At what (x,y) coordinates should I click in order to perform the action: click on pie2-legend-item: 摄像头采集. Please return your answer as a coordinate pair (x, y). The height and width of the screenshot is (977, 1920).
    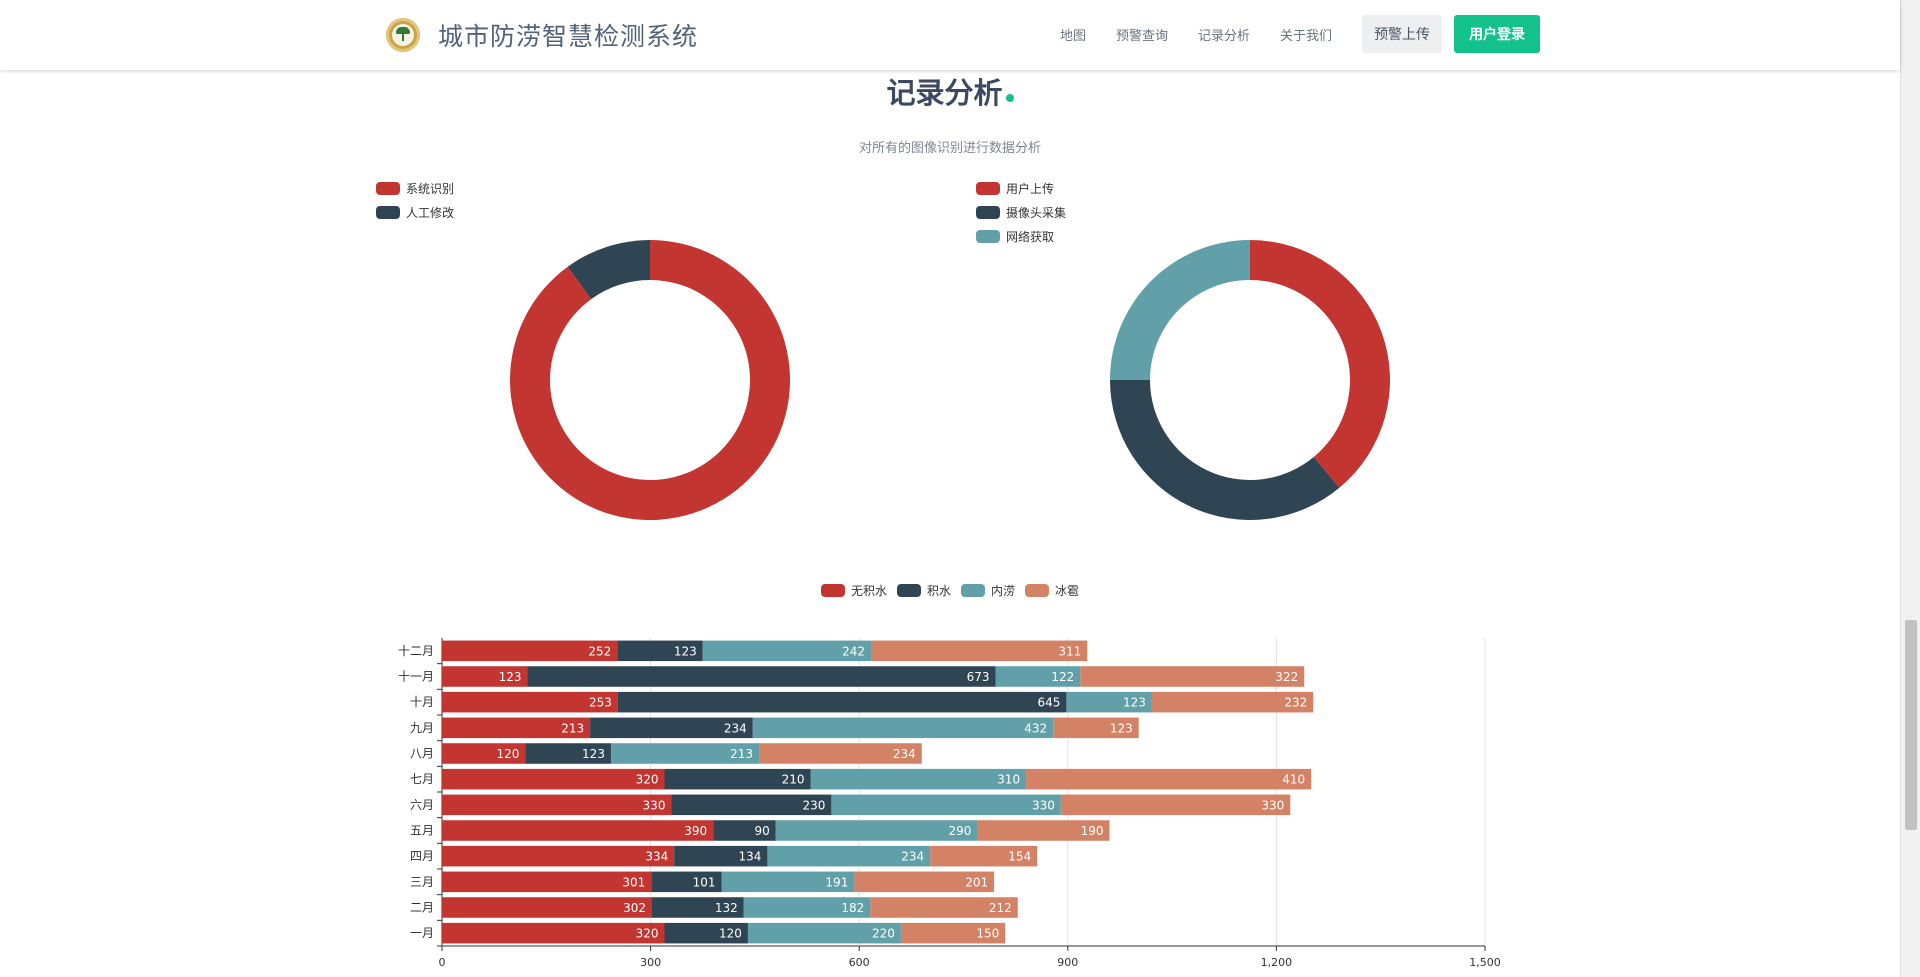
    Looking at the image, I should click on (1021, 212).